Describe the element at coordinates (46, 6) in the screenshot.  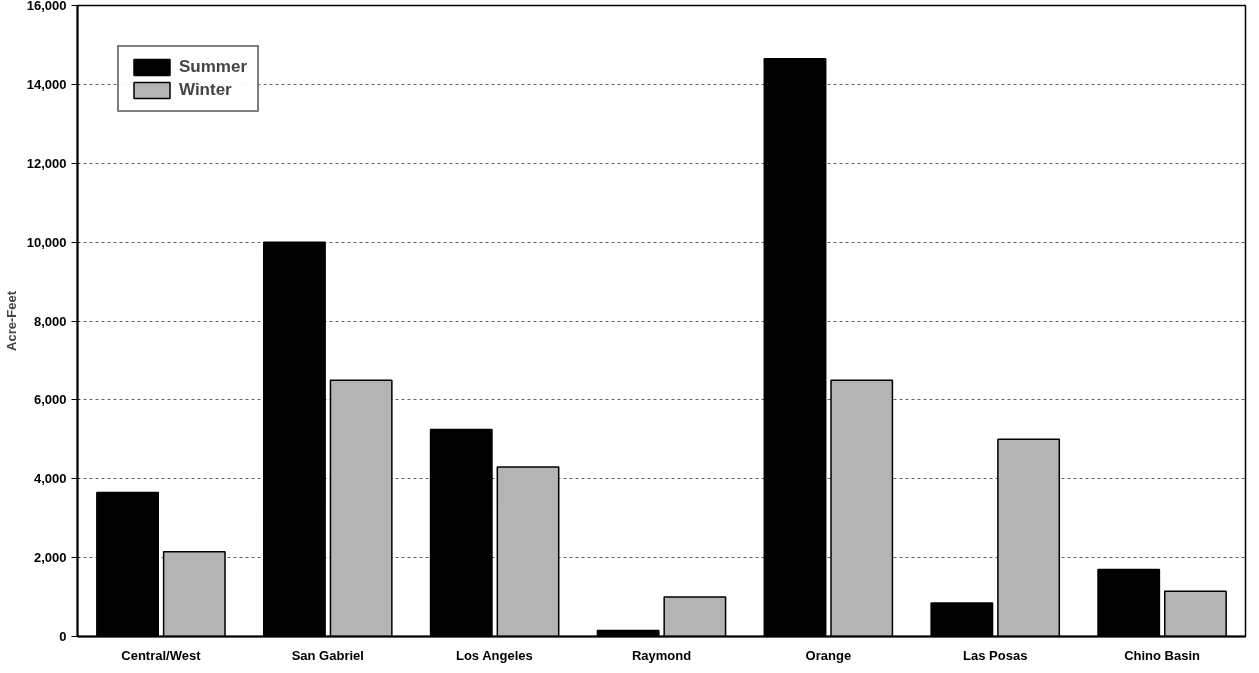
I see `y-tick-label: 16,000` at that location.